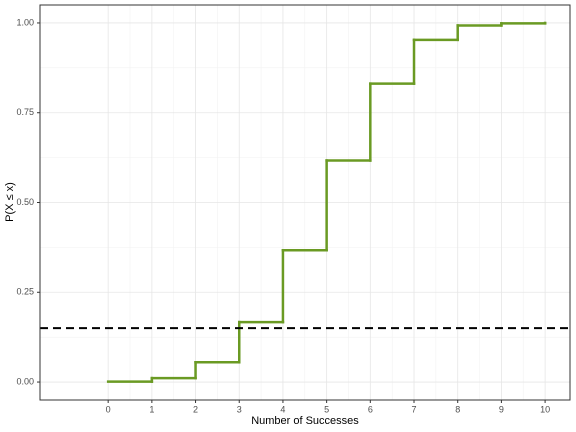 Image resolution: width=576 pixels, height=432 pixels. Describe the element at coordinates (25, 22) in the screenshot. I see `y-tick-label: 1.00` at that location.